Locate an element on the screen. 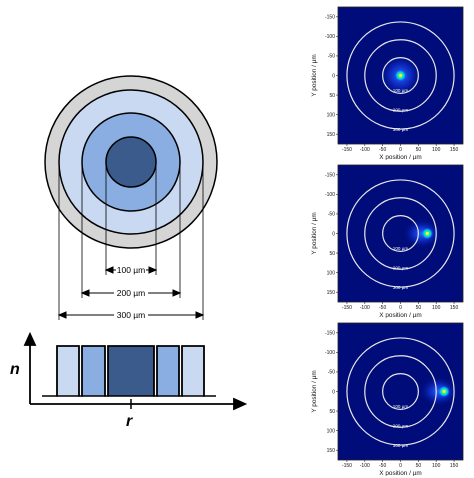 The width and height of the screenshot is (474, 478). fiber-cross-section is located at coordinates (131, 162).